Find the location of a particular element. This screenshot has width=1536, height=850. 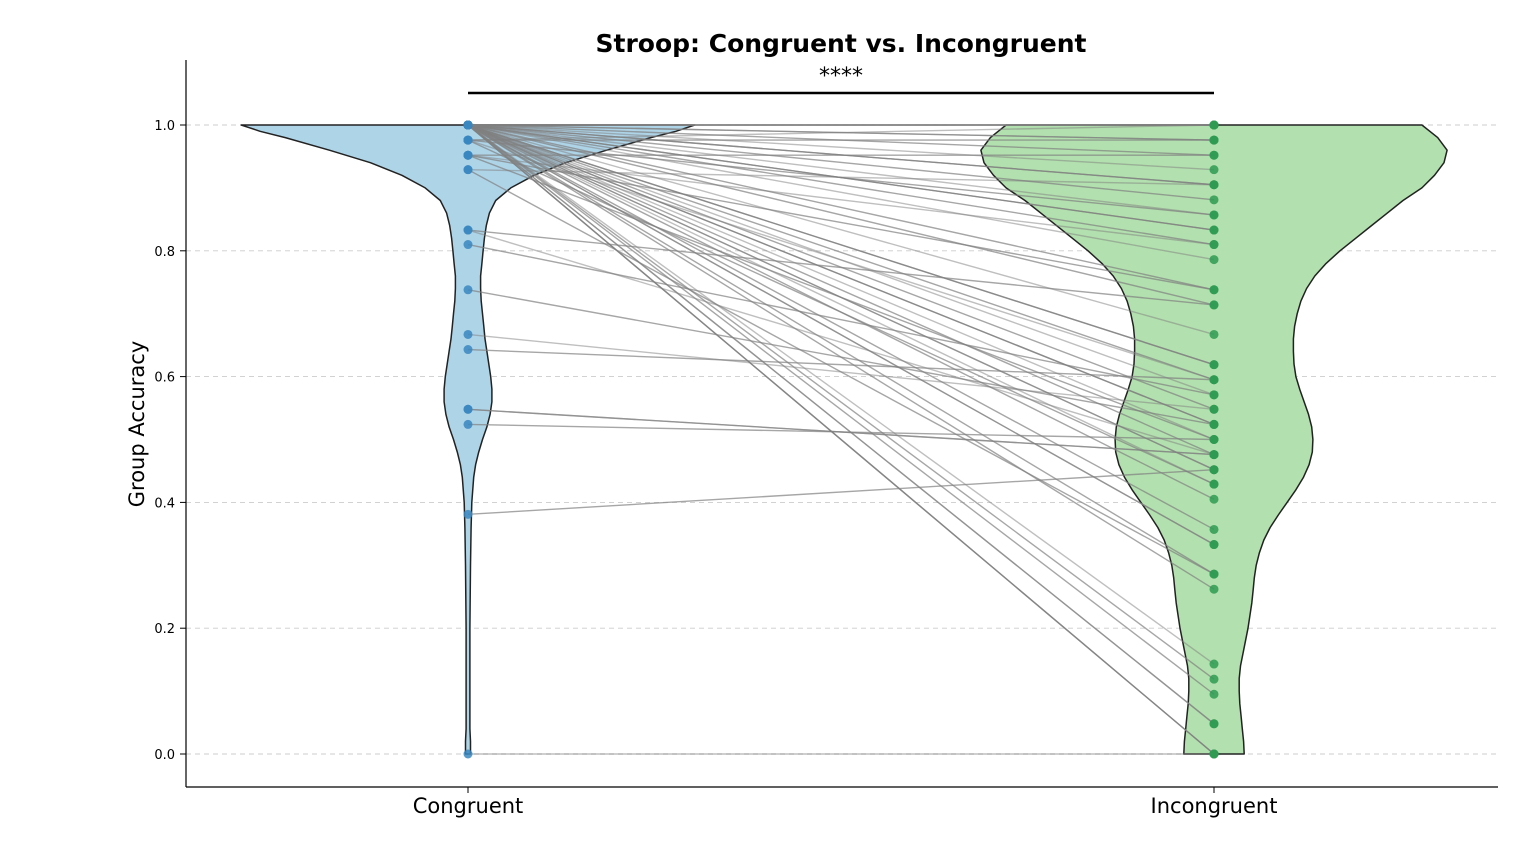

y-tick-label: 1.0 is located at coordinates (164, 126).